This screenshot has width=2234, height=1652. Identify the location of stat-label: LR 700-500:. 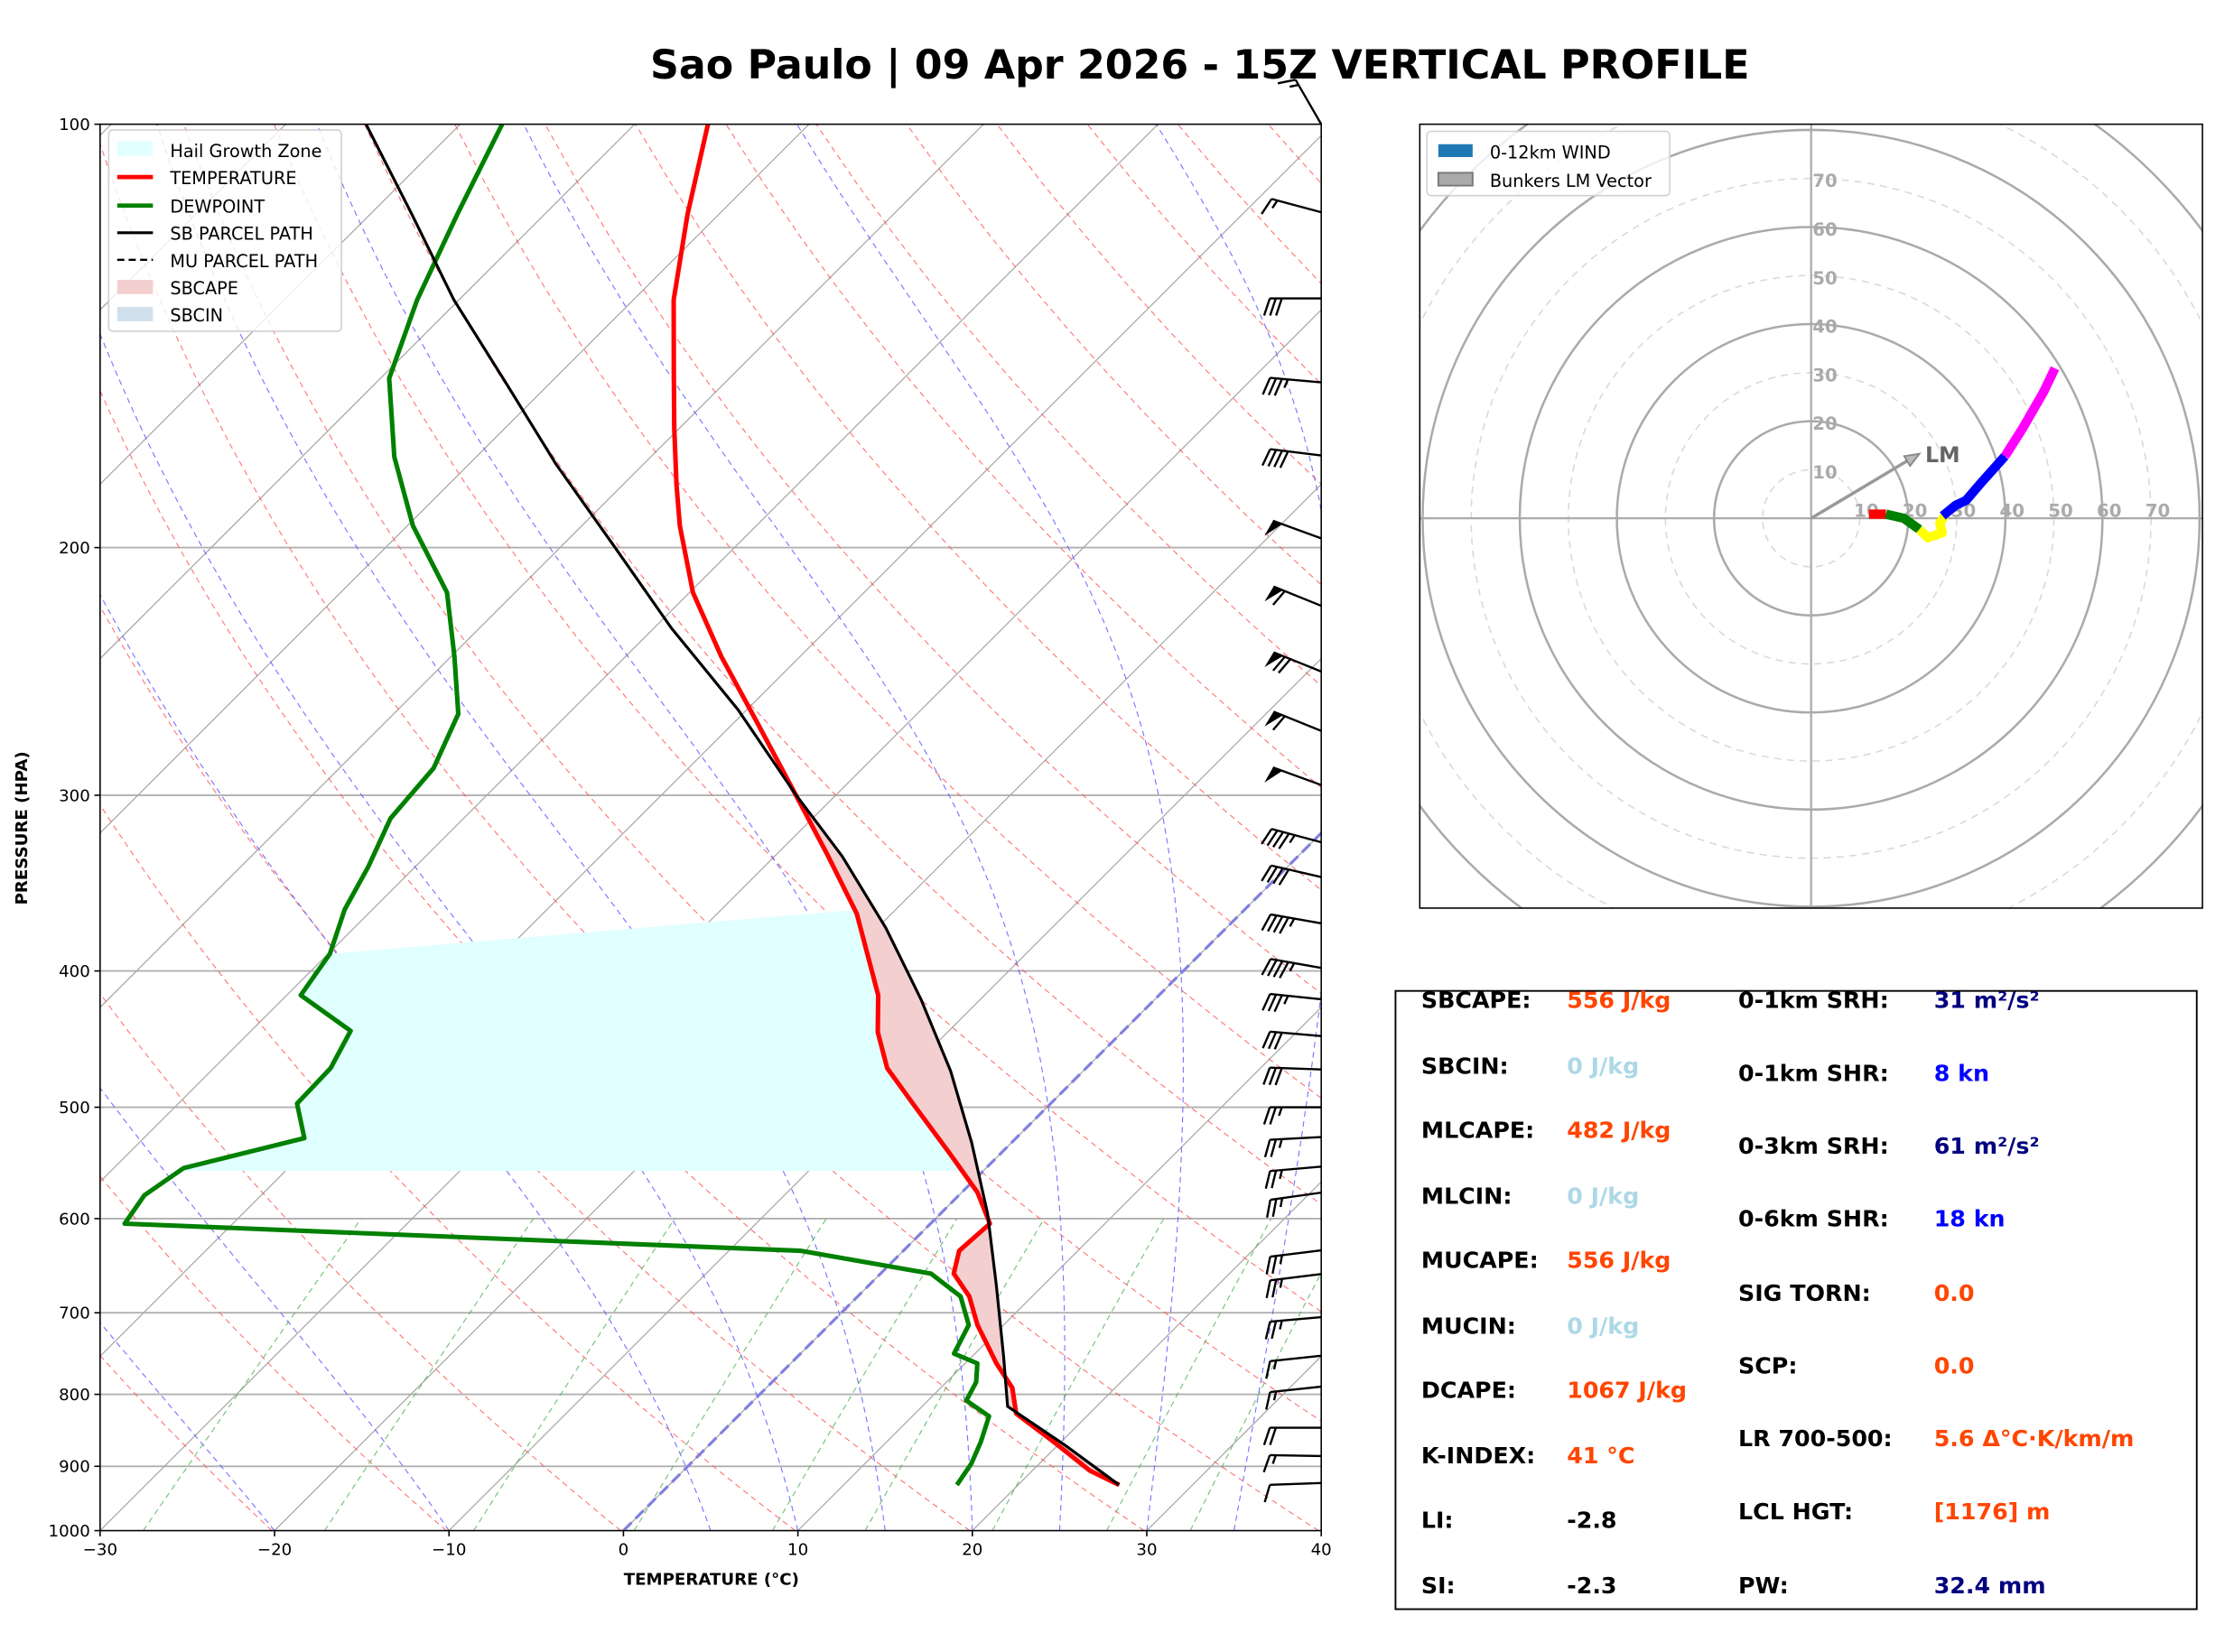
(1815, 1438).